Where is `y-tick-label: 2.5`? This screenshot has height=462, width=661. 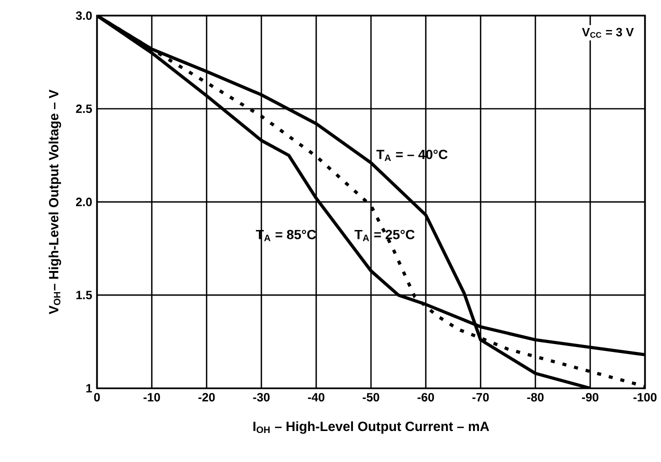
y-tick-label: 2.5 is located at coordinates (84, 109).